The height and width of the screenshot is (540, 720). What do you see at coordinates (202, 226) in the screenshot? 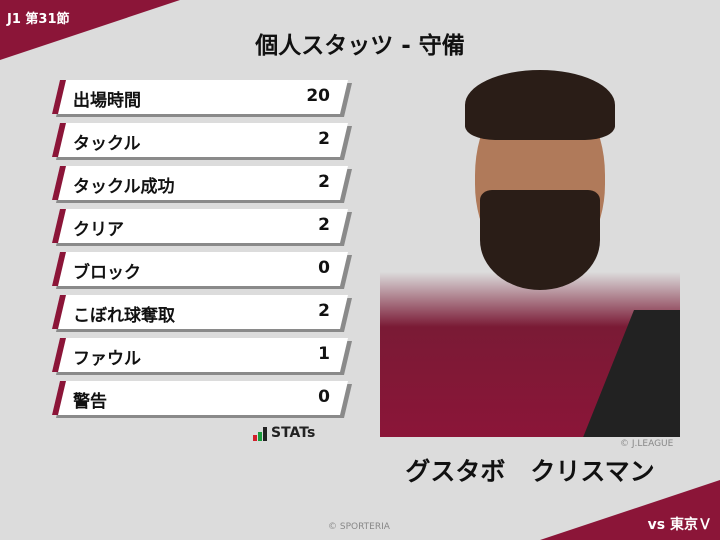
I see `stat-row: クリア 2` at bounding box center [202, 226].